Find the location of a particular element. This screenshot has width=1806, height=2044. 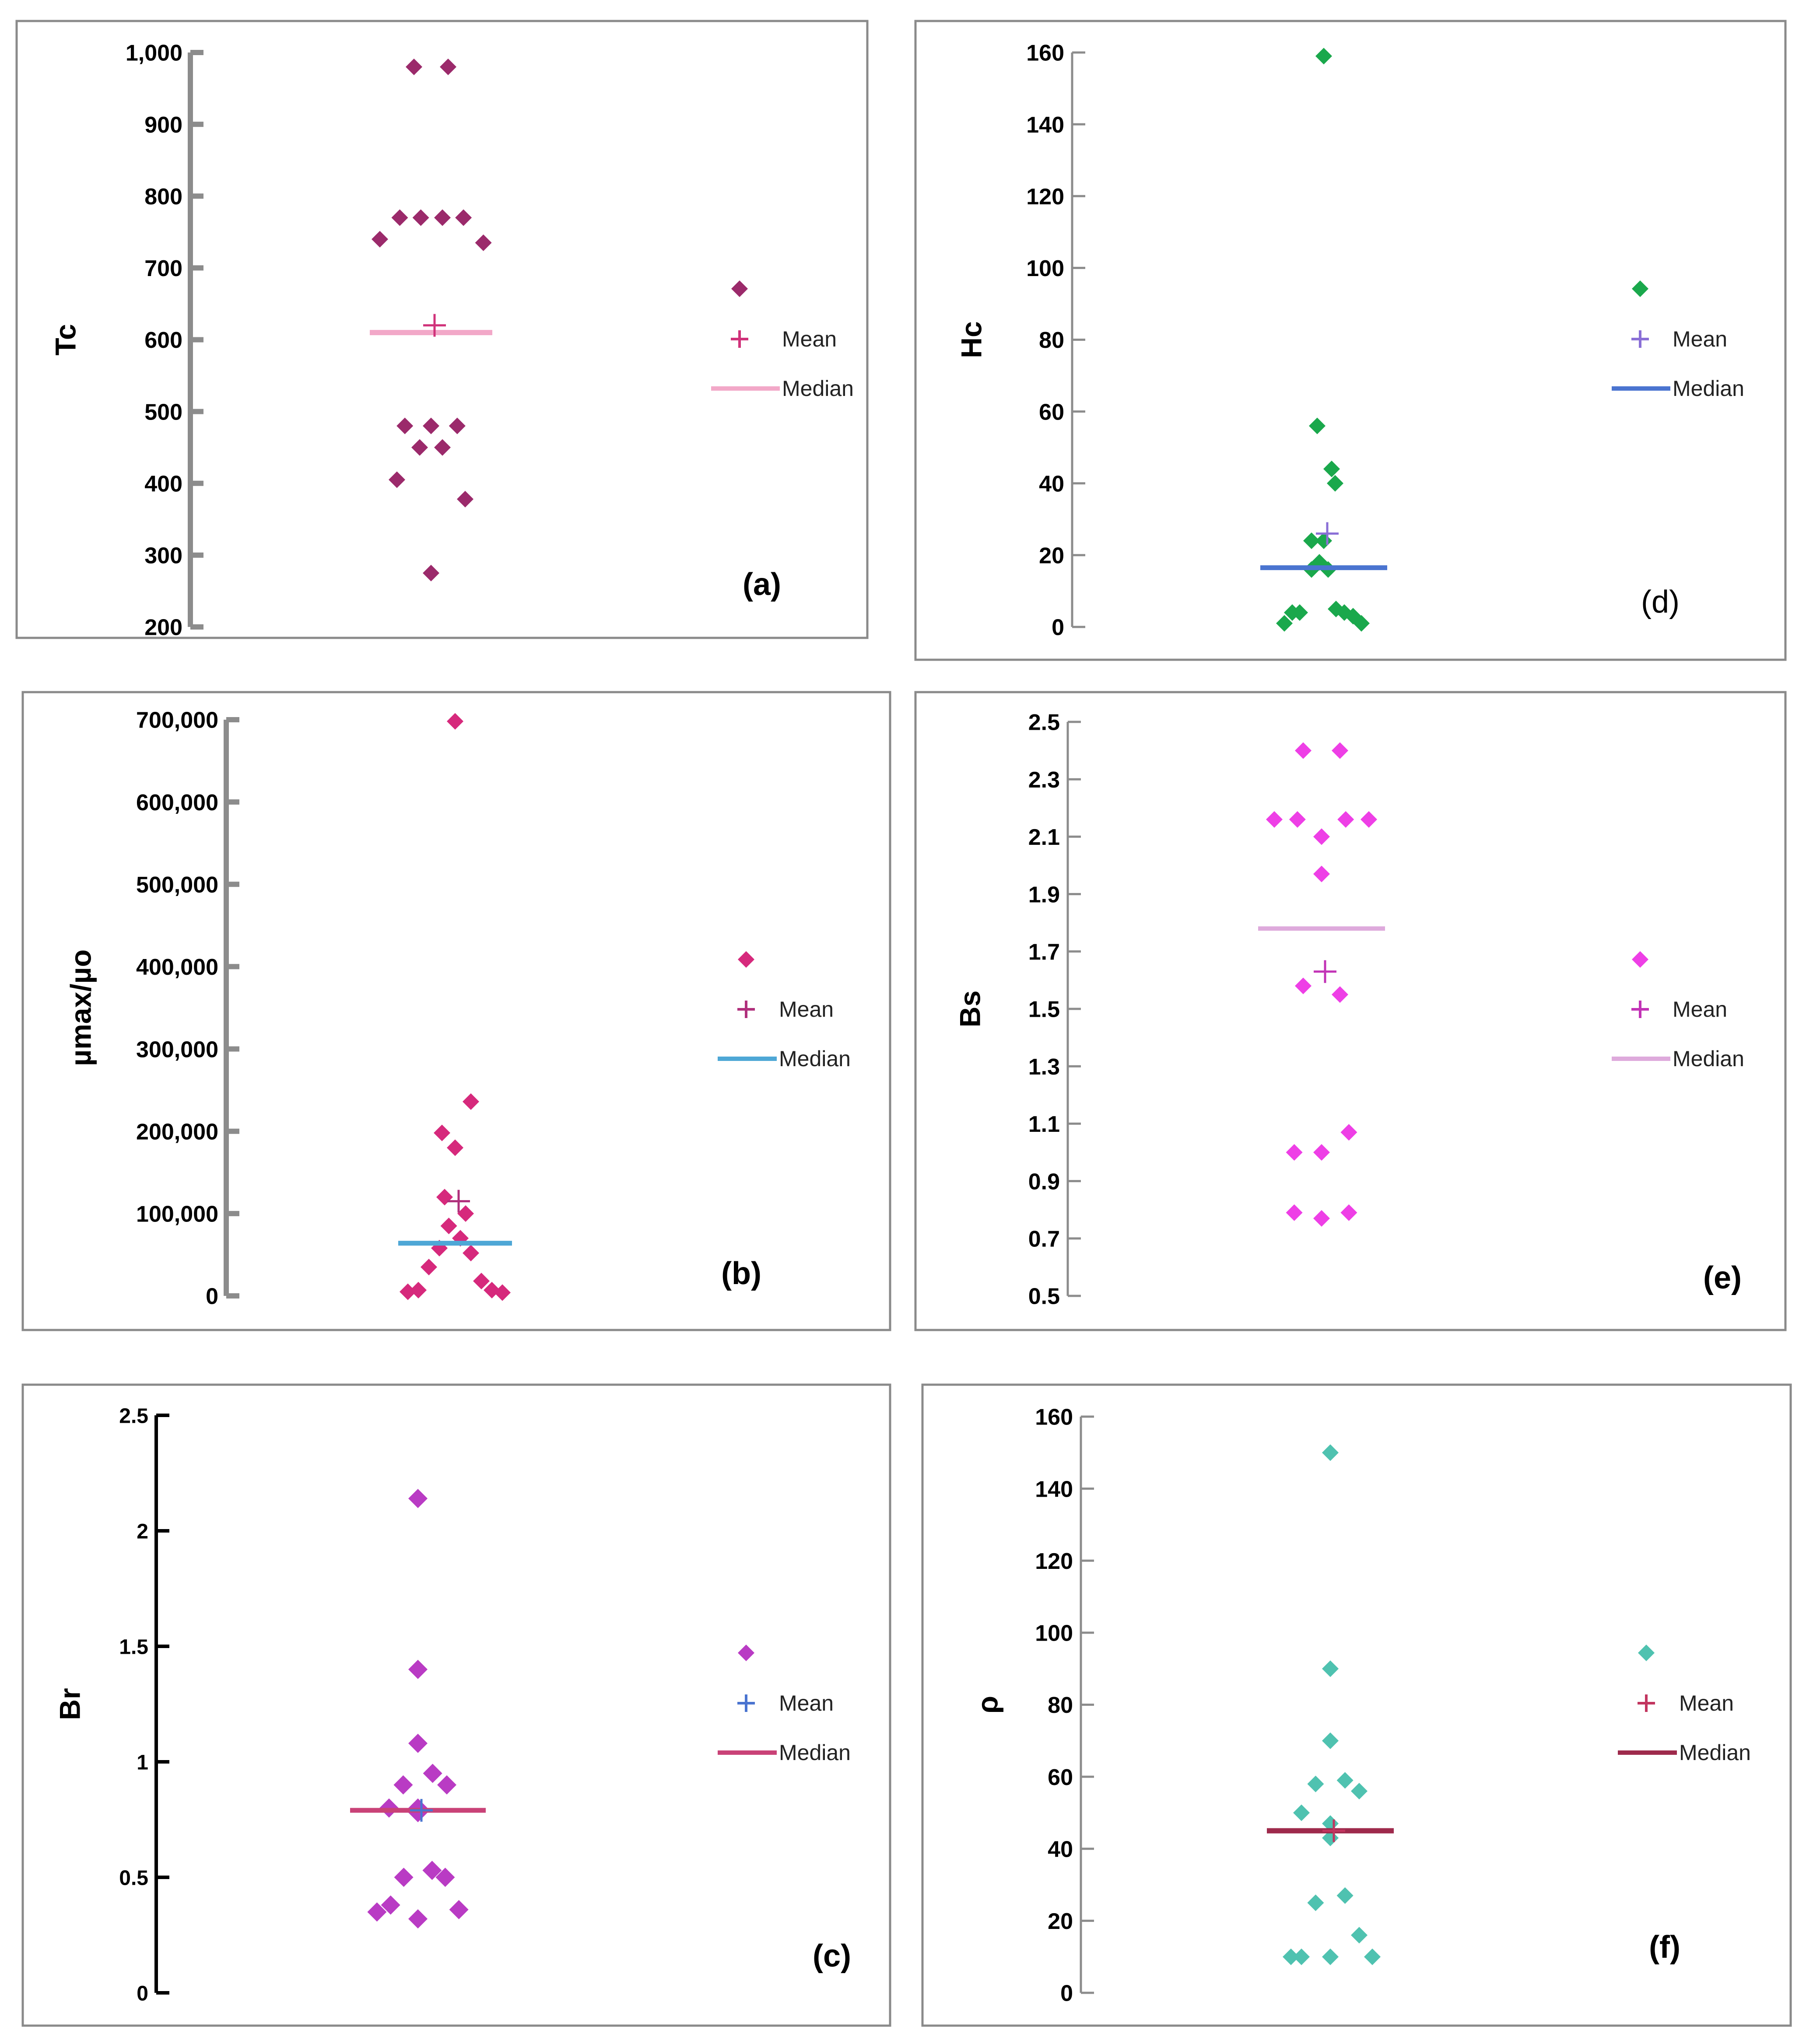

y-tick-label: 1.9 is located at coordinates (1044, 894).